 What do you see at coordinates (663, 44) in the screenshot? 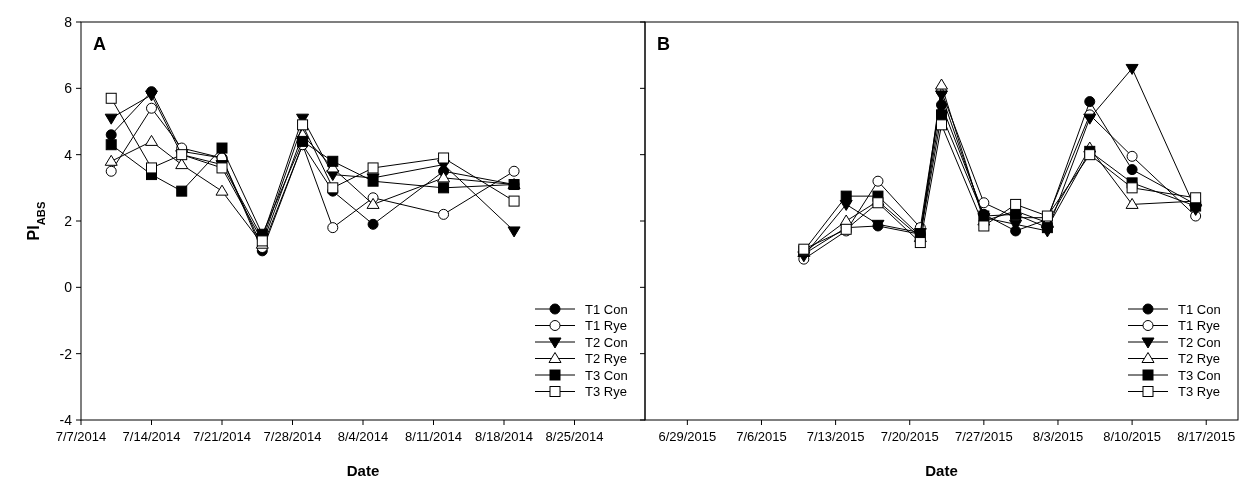
I see `annotation: B` at bounding box center [663, 44].